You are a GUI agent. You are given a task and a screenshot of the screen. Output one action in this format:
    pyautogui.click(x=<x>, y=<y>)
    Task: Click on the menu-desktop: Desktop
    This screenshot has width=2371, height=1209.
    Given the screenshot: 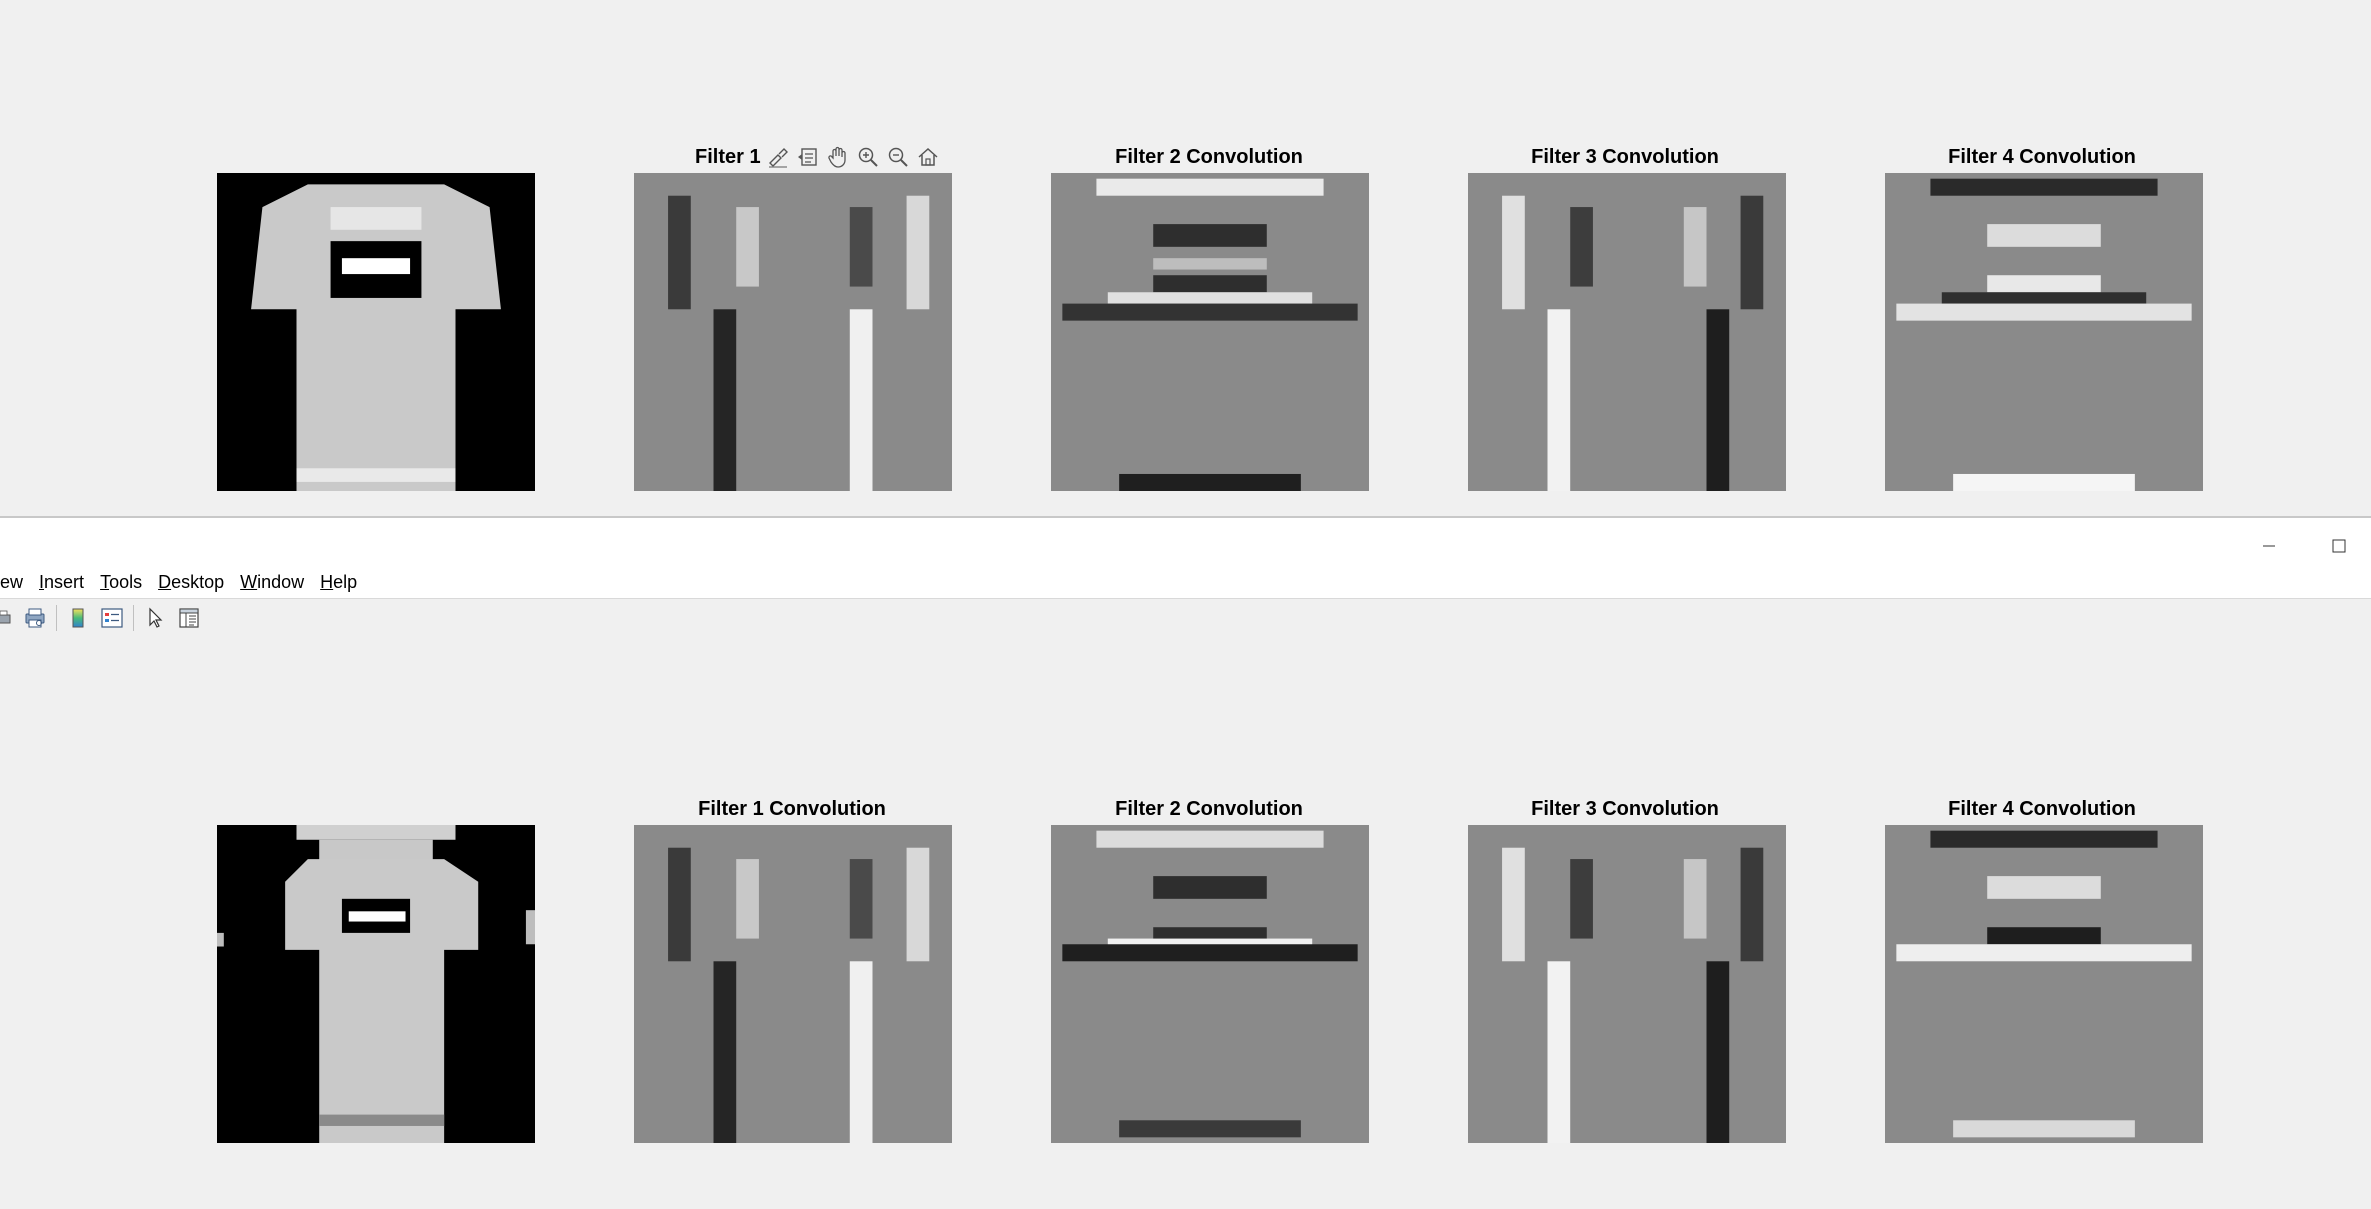 What is the action you would take?
    pyautogui.click(x=191, y=581)
    